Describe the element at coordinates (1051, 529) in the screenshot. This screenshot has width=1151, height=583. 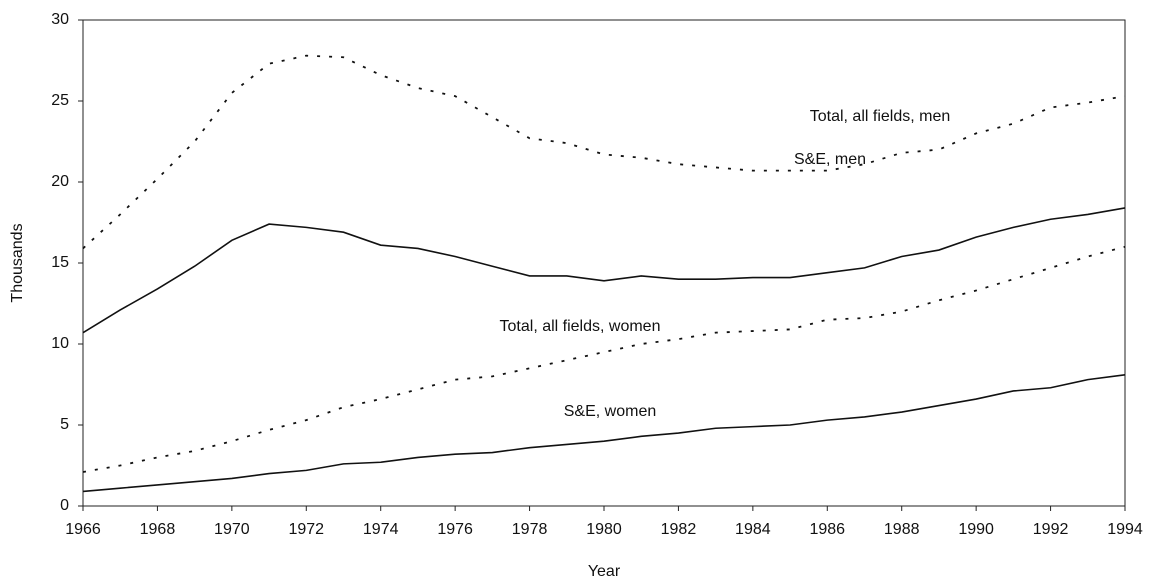
I see `x-tick-label: 1992` at that location.